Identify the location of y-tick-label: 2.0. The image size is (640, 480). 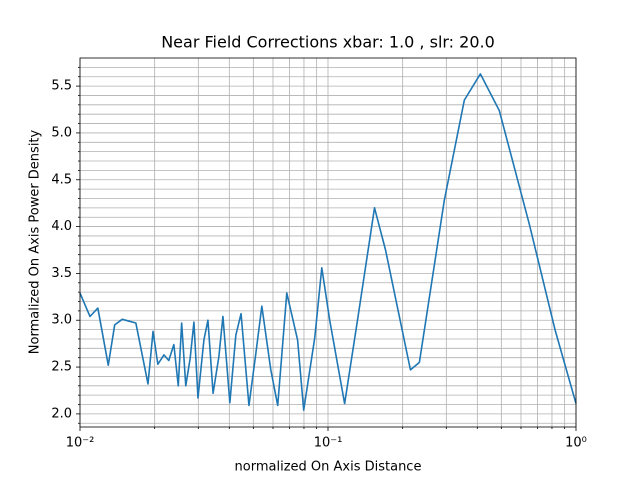
(61, 413).